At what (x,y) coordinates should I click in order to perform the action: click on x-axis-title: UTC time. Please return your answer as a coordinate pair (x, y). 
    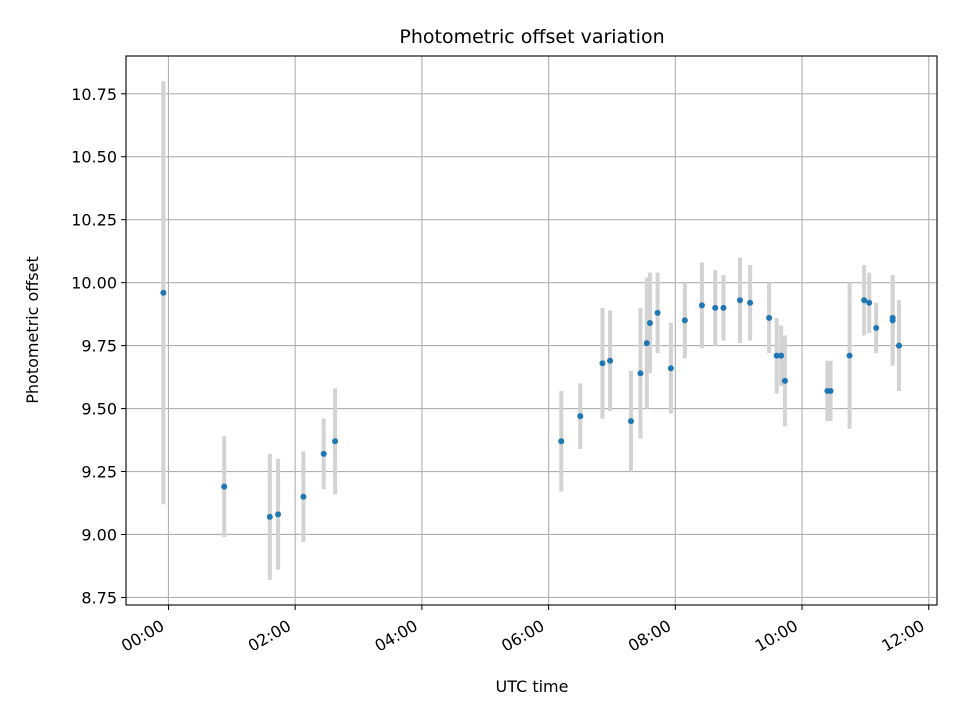
    Looking at the image, I should click on (532, 686).